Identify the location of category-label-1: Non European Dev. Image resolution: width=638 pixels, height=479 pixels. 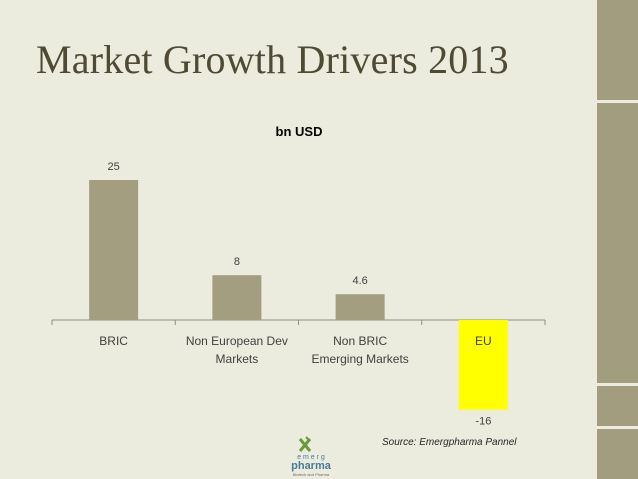
(237, 341).